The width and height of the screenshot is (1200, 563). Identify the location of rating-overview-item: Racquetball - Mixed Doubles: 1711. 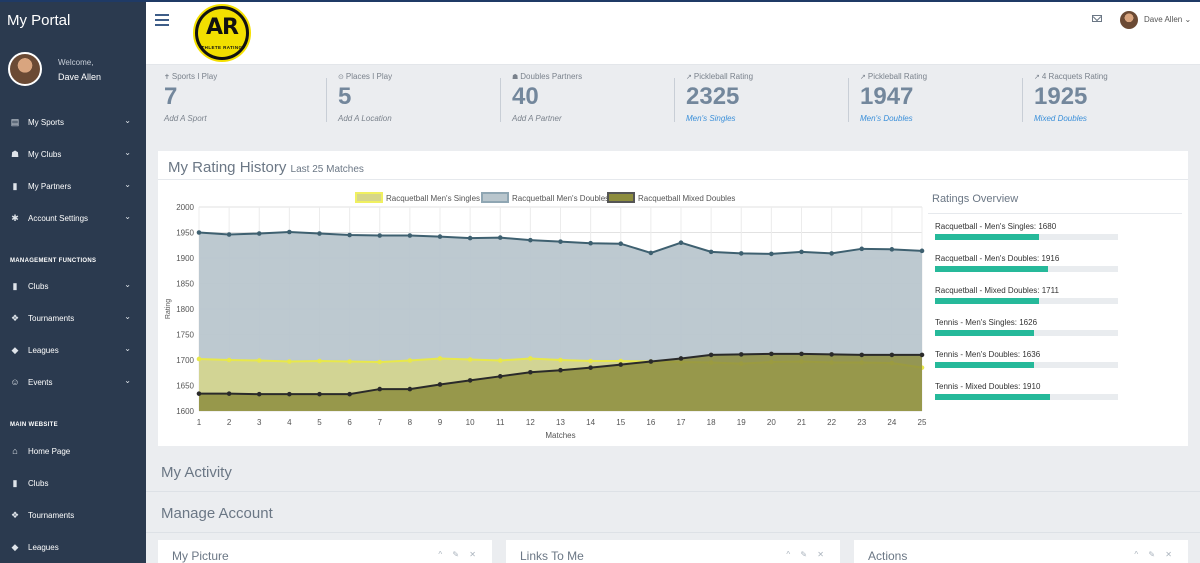
(1027, 295).